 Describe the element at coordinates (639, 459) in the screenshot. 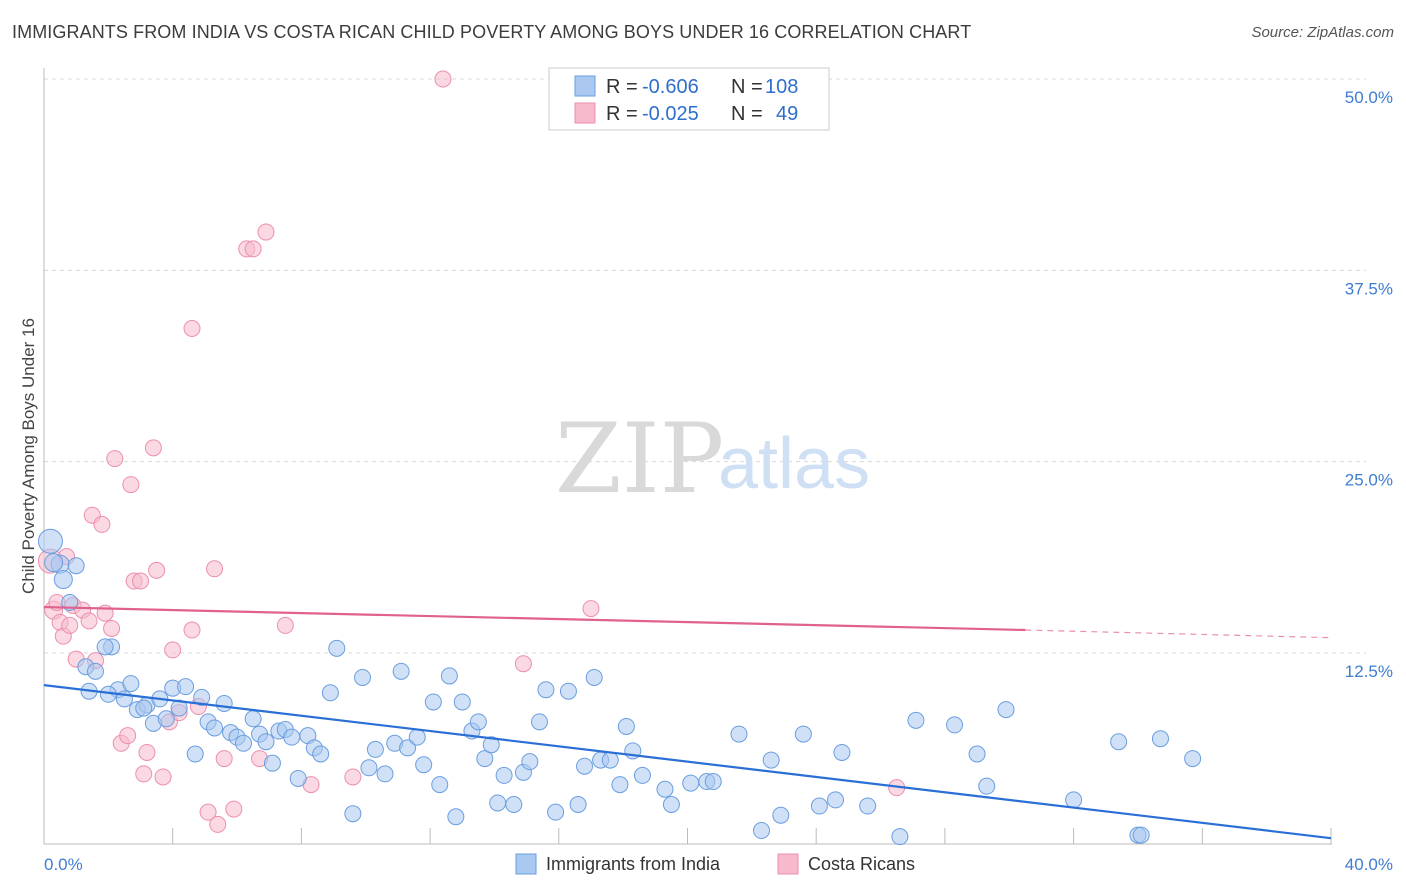

I see `watermark-zip: ZIP` at that location.